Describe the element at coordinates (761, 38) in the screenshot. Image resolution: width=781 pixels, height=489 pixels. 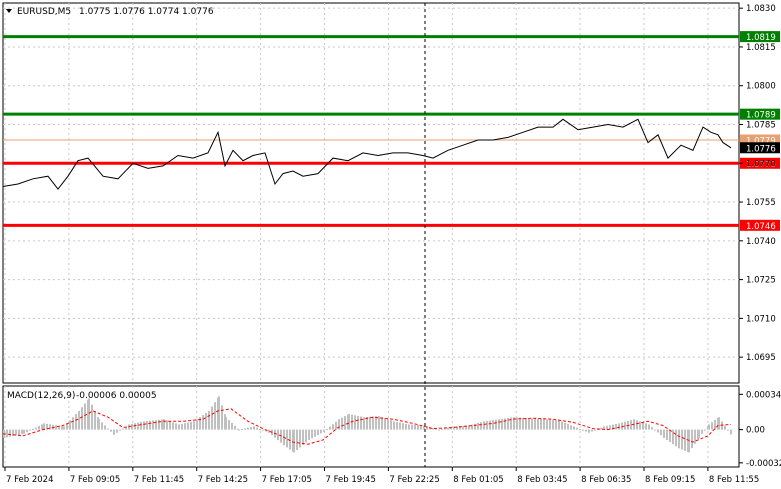
I see `price-level-label: 1.0819` at that location.